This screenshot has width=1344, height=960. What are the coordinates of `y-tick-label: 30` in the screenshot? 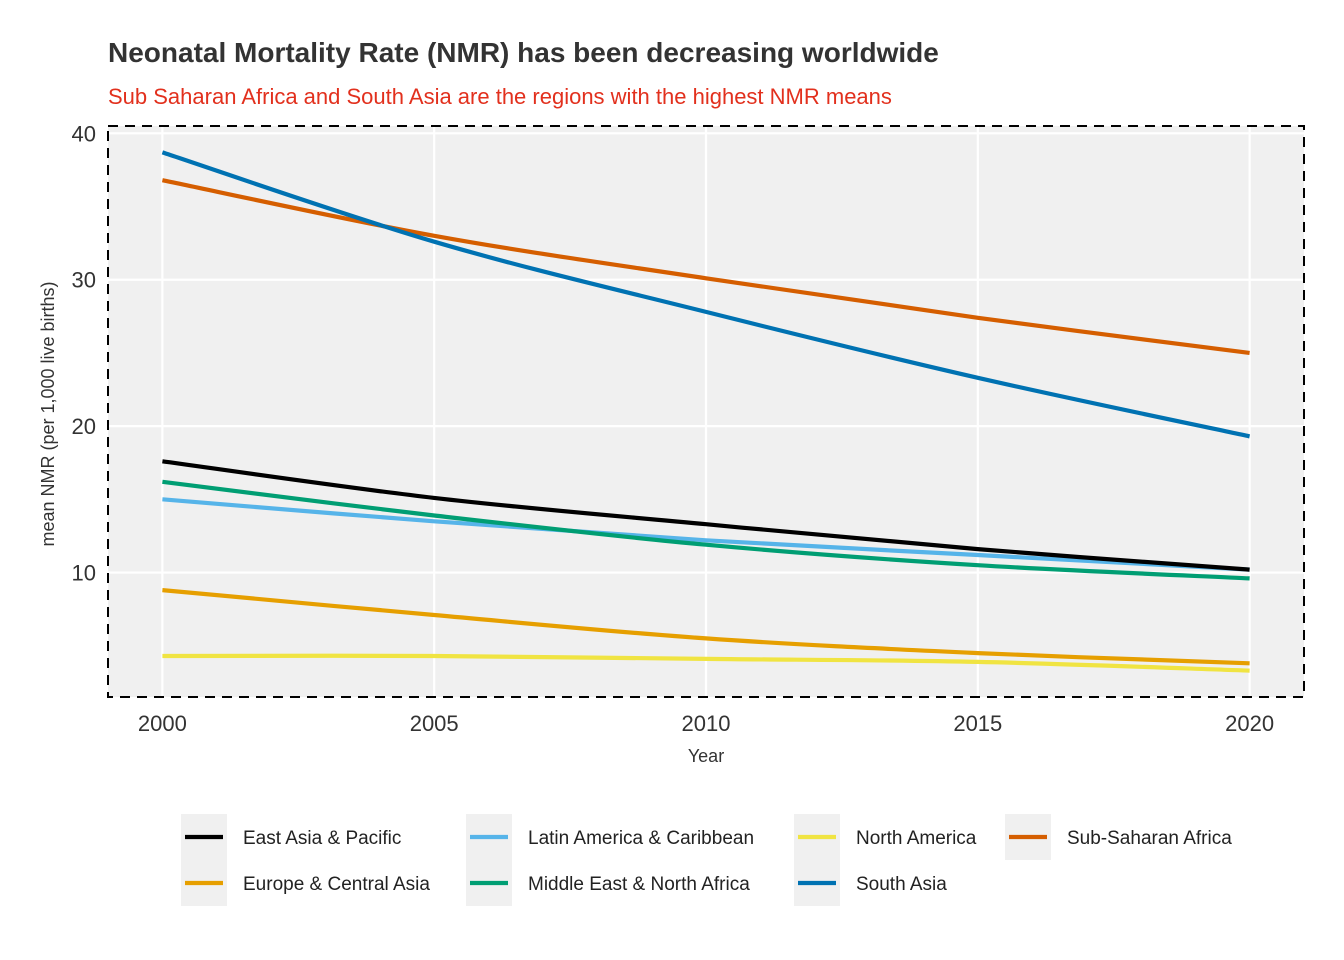 It's located at (84, 280).